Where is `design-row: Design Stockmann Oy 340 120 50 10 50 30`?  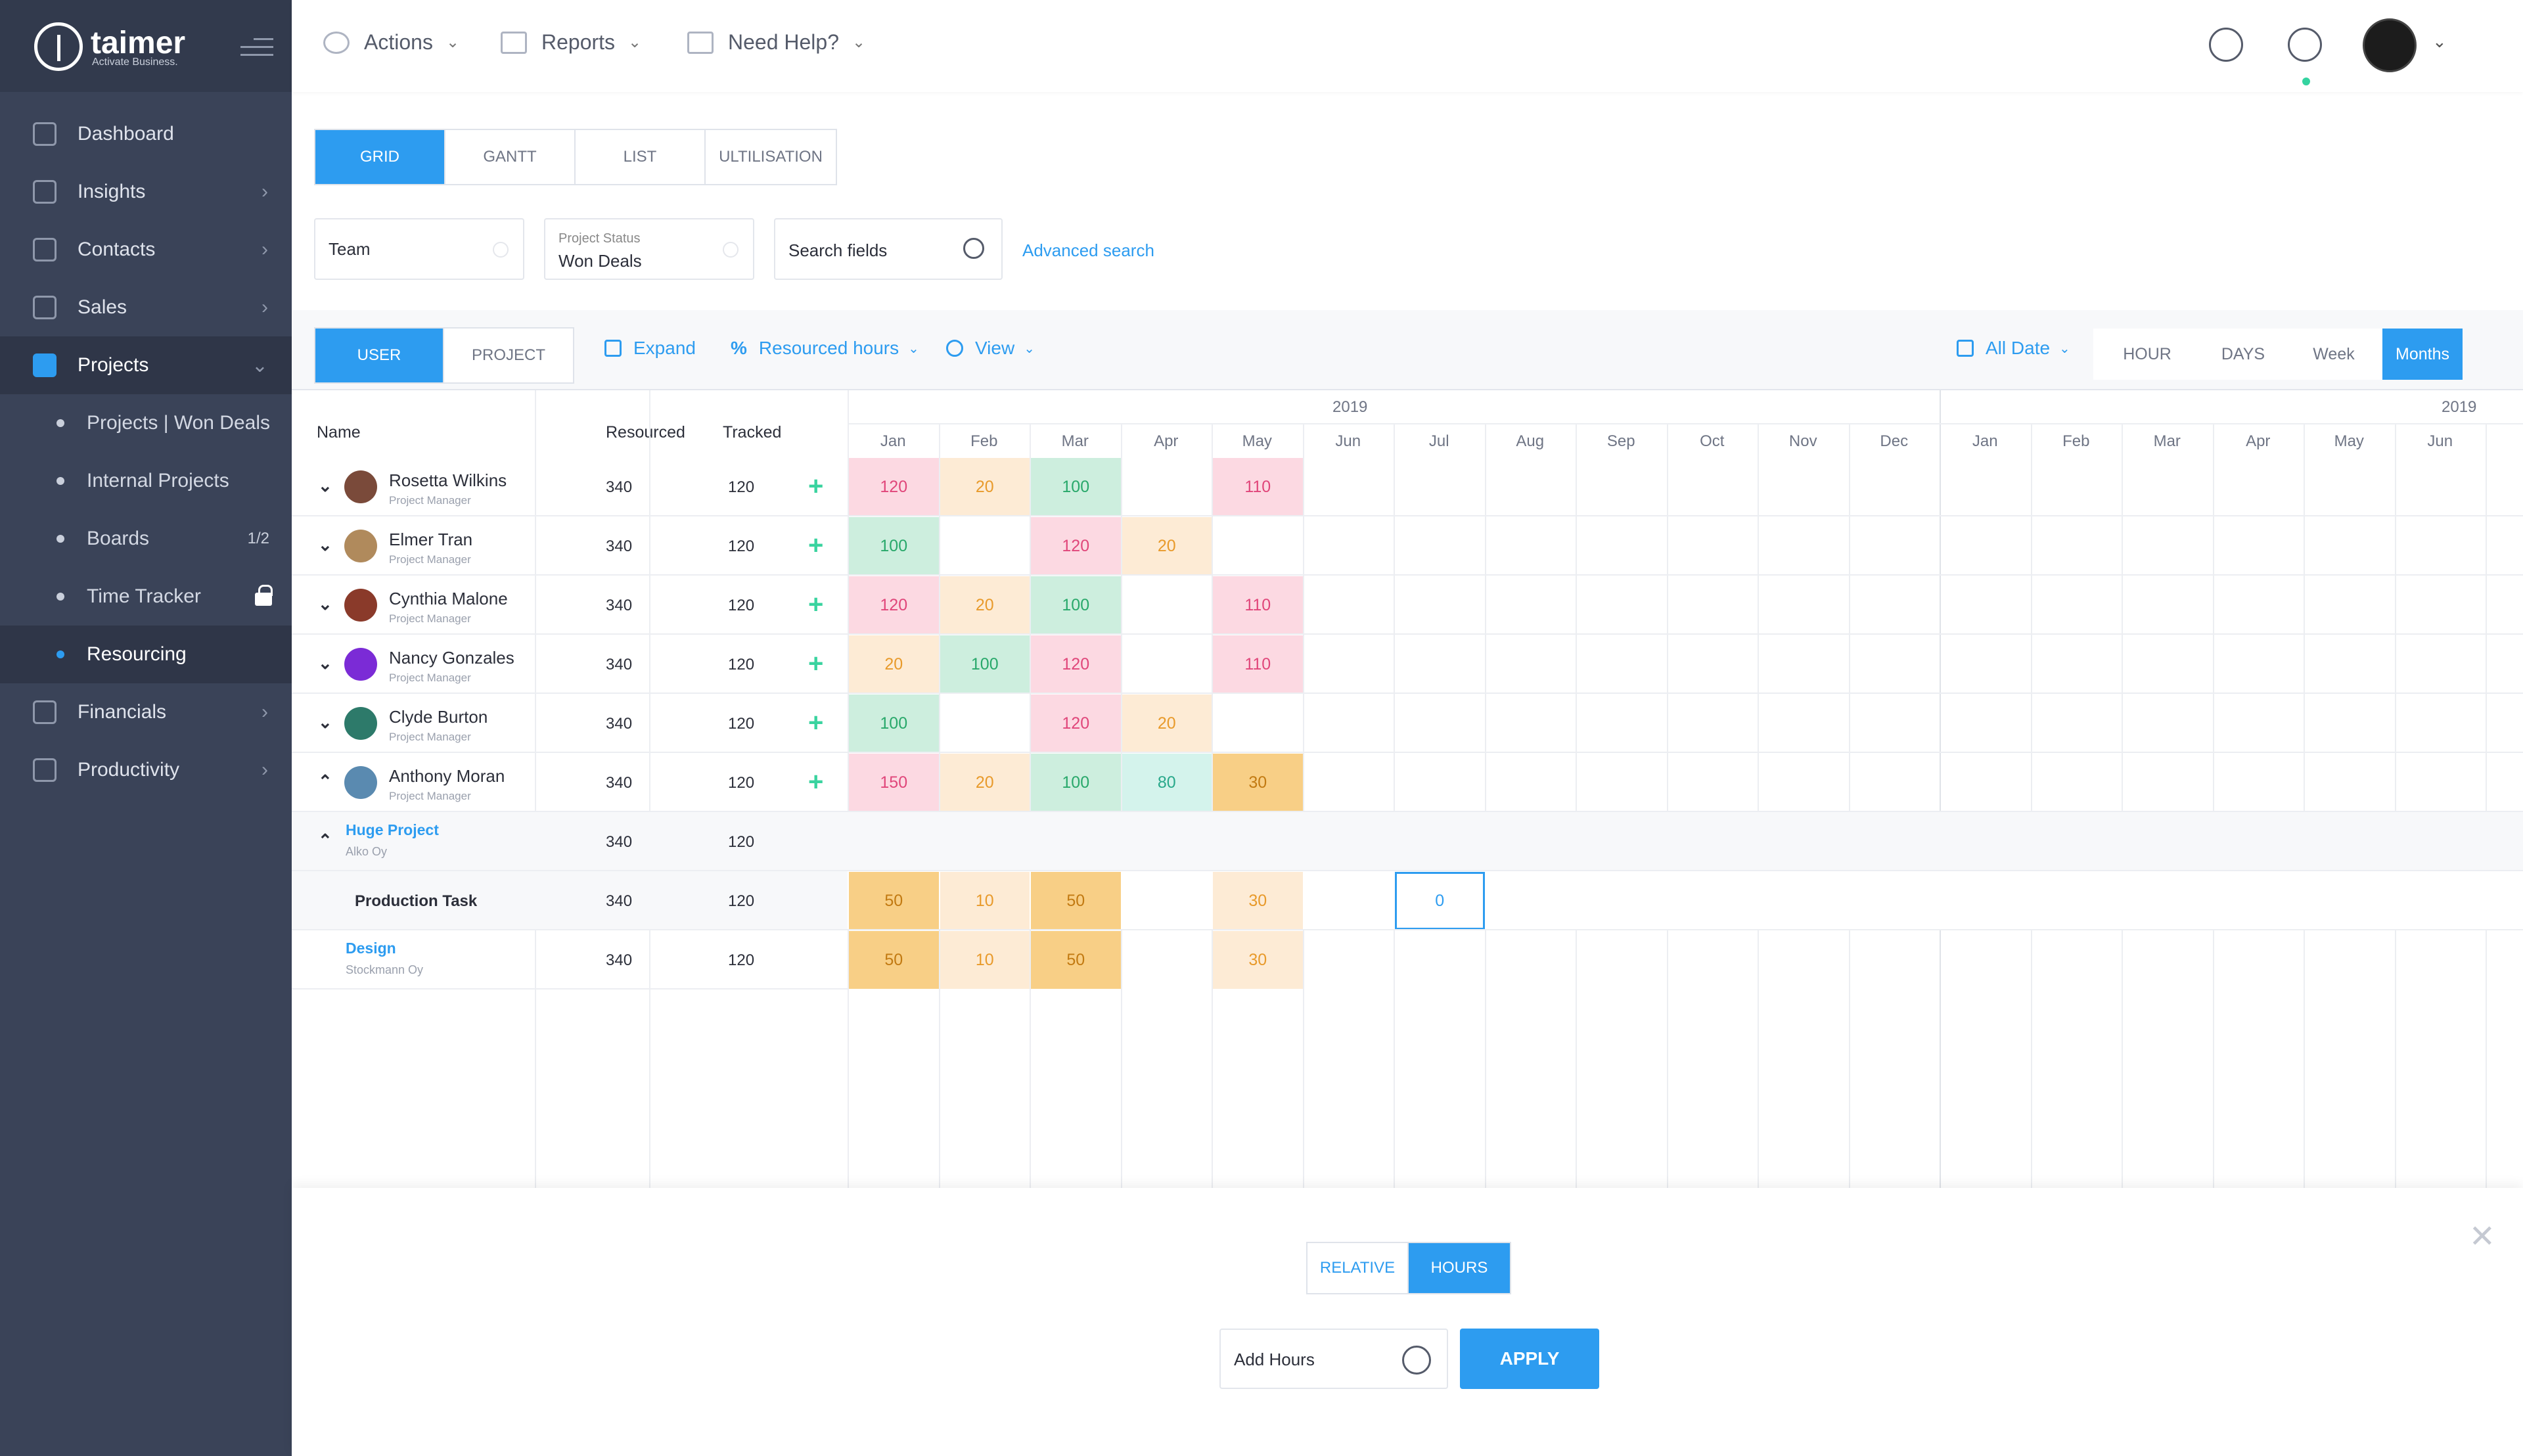
design-row: Design Stockmann Oy 340 120 50 10 50 30 is located at coordinates (1407, 960).